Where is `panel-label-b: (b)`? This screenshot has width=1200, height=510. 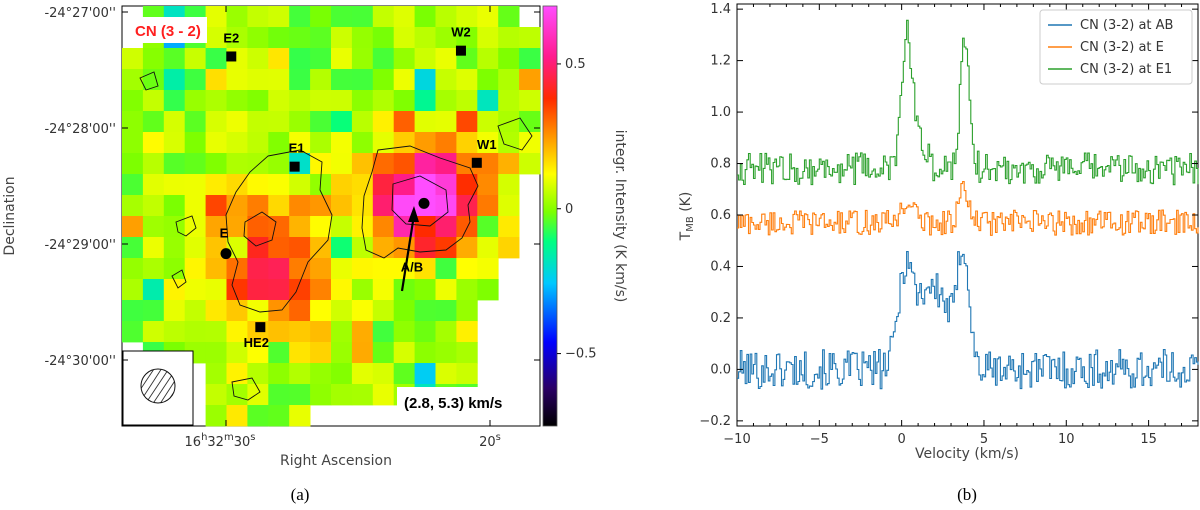 panel-label-b: (b) is located at coordinates (967, 494).